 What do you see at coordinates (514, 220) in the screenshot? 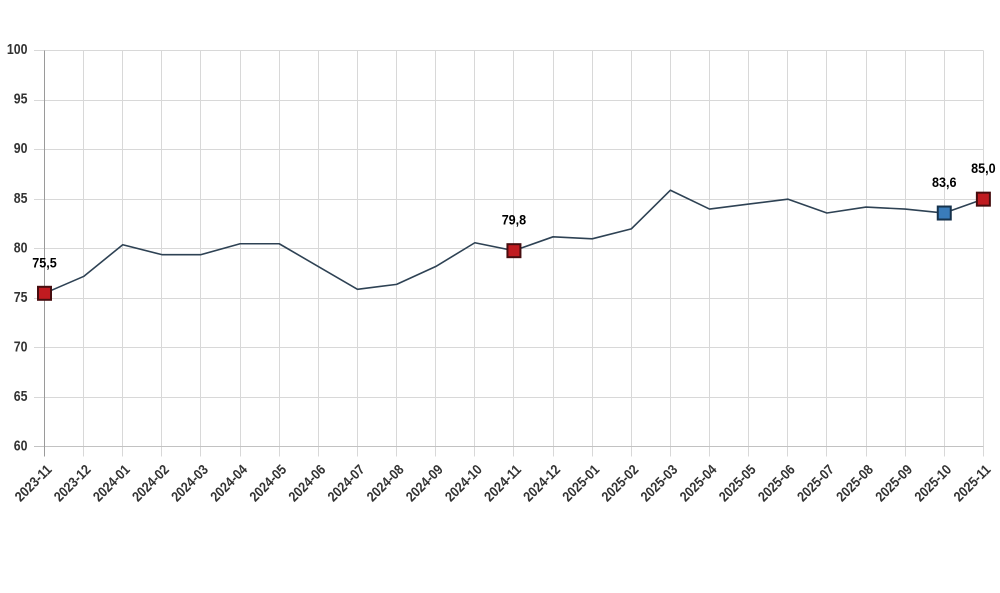
I see `svg-text: 79,8` at bounding box center [514, 220].